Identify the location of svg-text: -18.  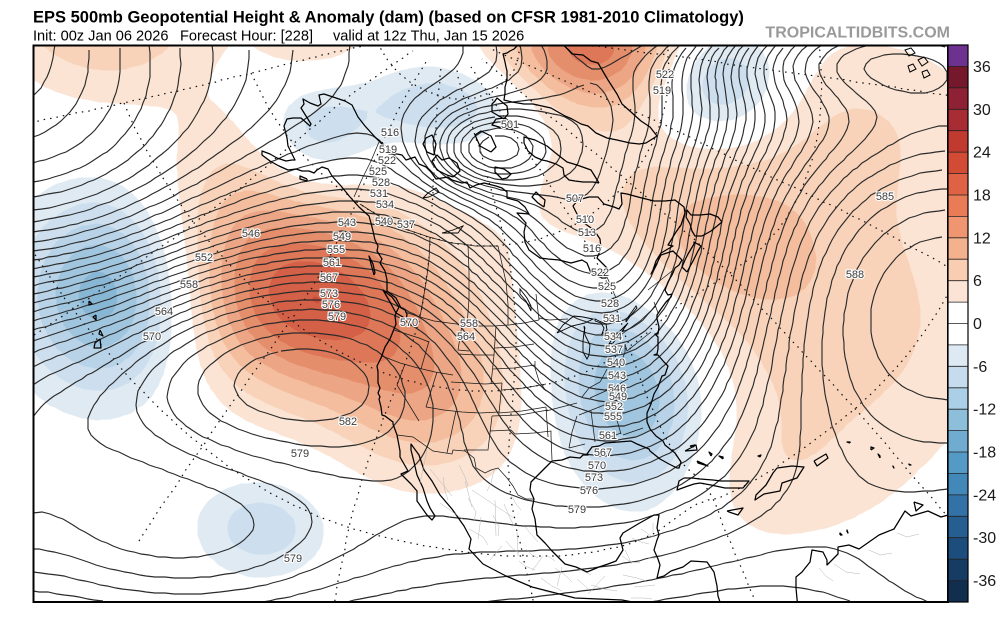
(984, 453).